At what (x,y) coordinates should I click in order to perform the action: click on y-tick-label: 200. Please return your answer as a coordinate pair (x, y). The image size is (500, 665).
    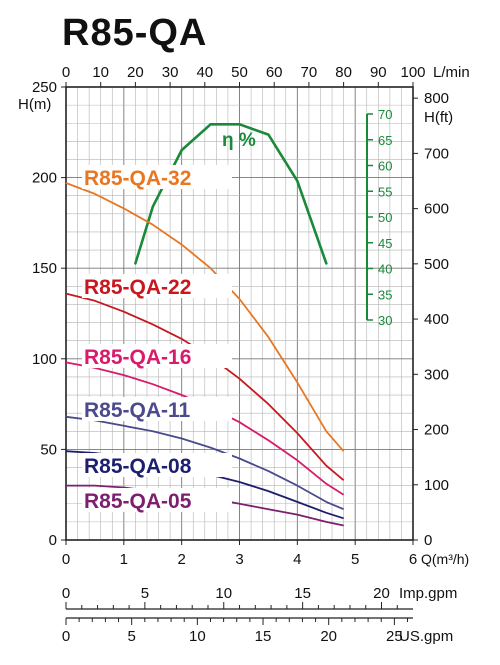
    Looking at the image, I should click on (44, 178).